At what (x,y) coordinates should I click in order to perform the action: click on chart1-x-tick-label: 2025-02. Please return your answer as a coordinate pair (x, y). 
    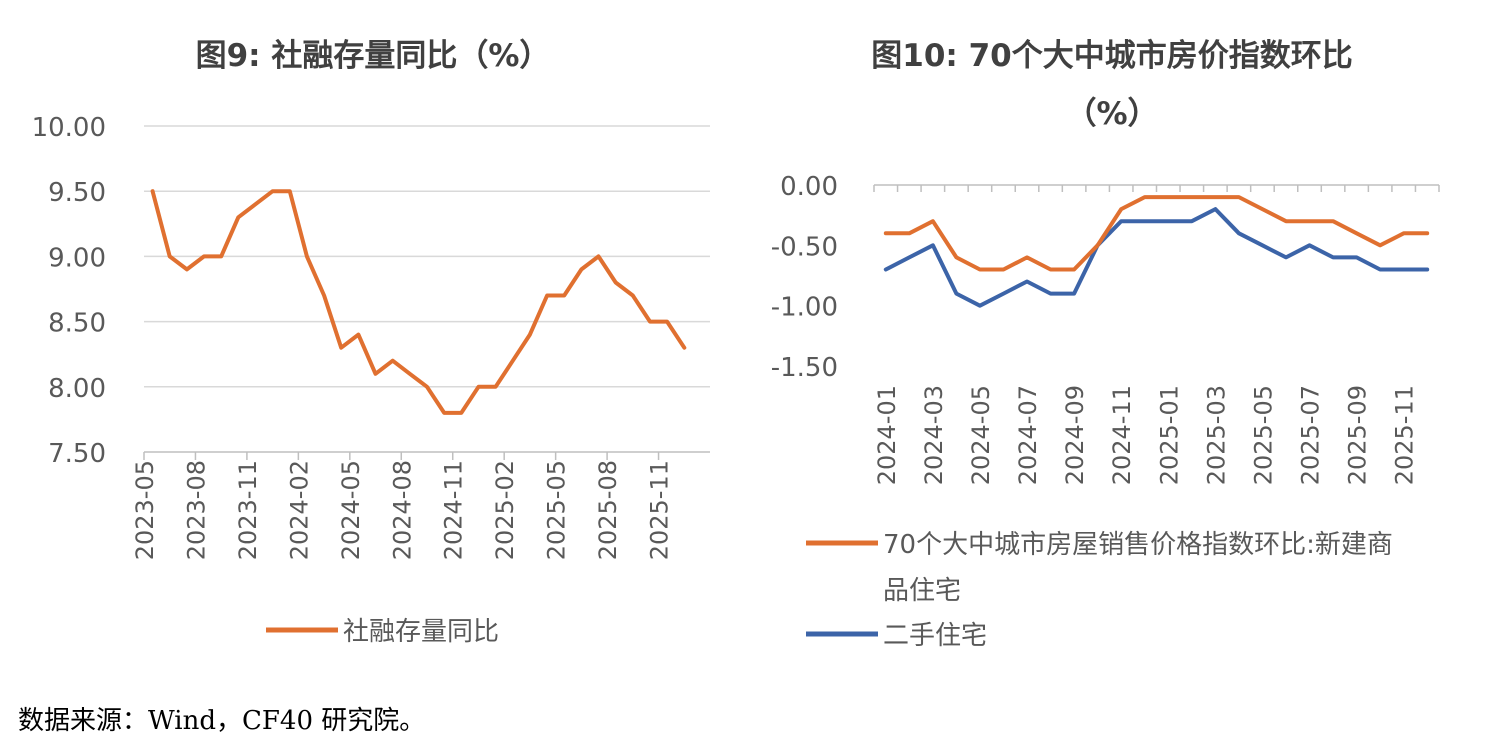
    Looking at the image, I should click on (505, 510).